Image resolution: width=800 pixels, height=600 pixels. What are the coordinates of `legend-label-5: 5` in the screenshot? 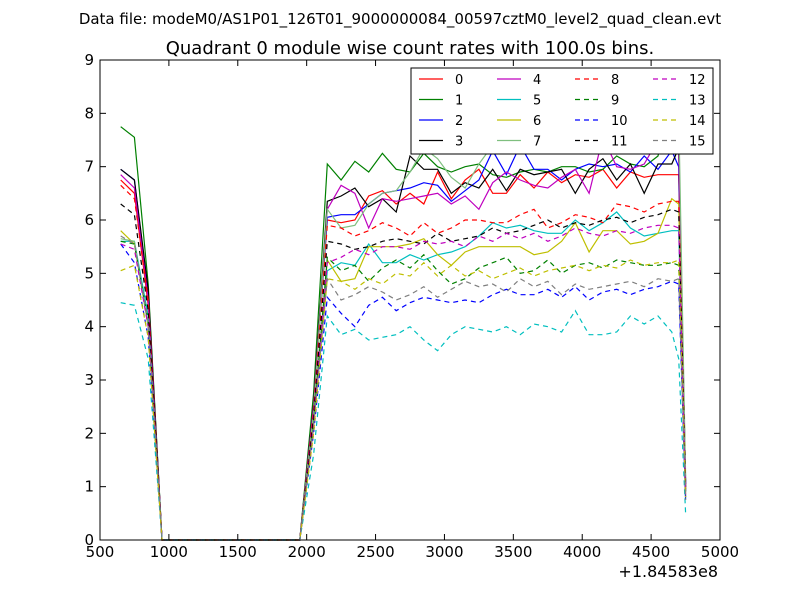 It's located at (537, 101).